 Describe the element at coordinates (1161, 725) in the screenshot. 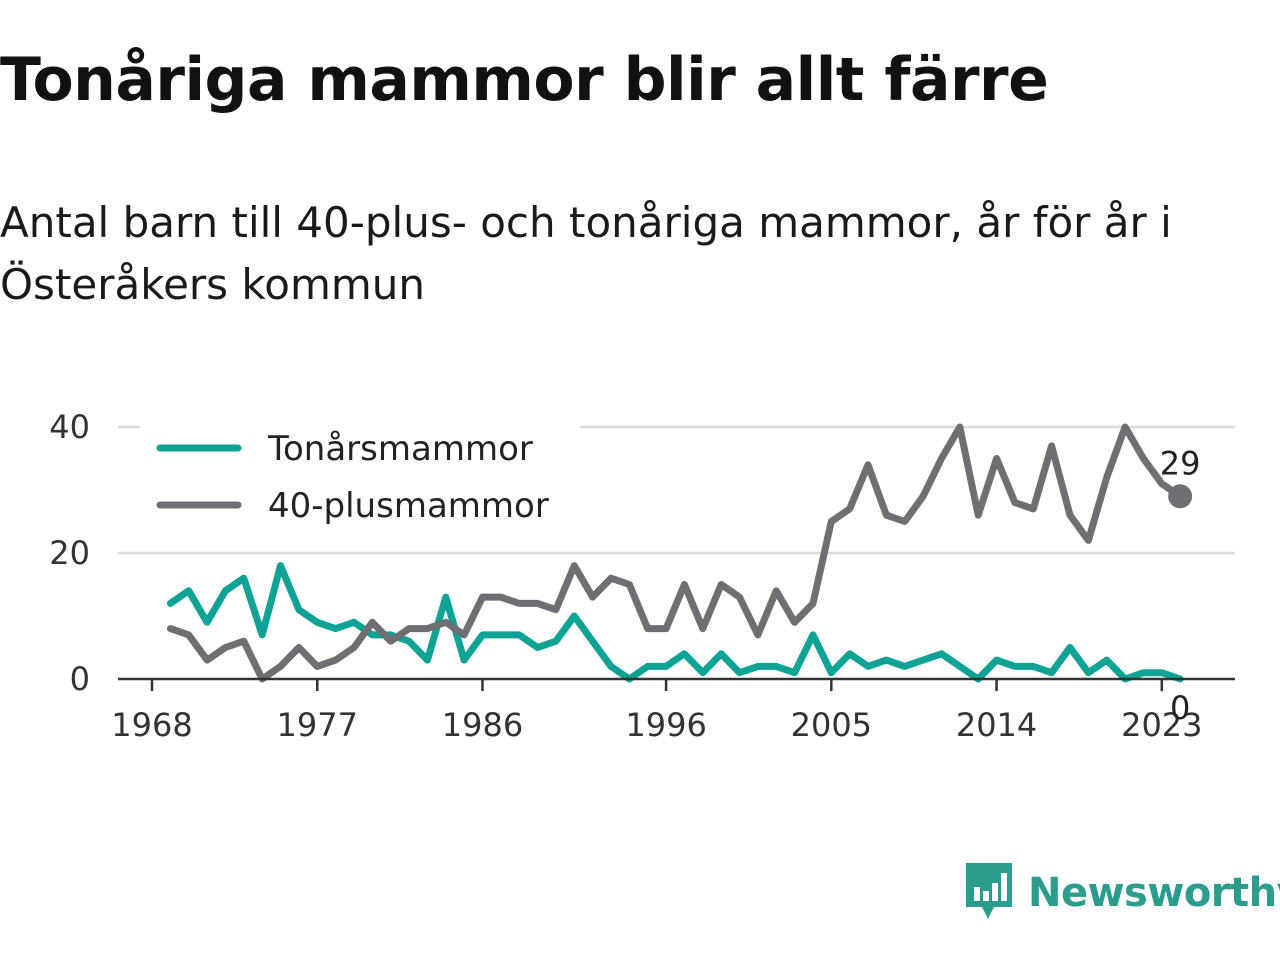

I see `x-tick-label: 2023` at that location.